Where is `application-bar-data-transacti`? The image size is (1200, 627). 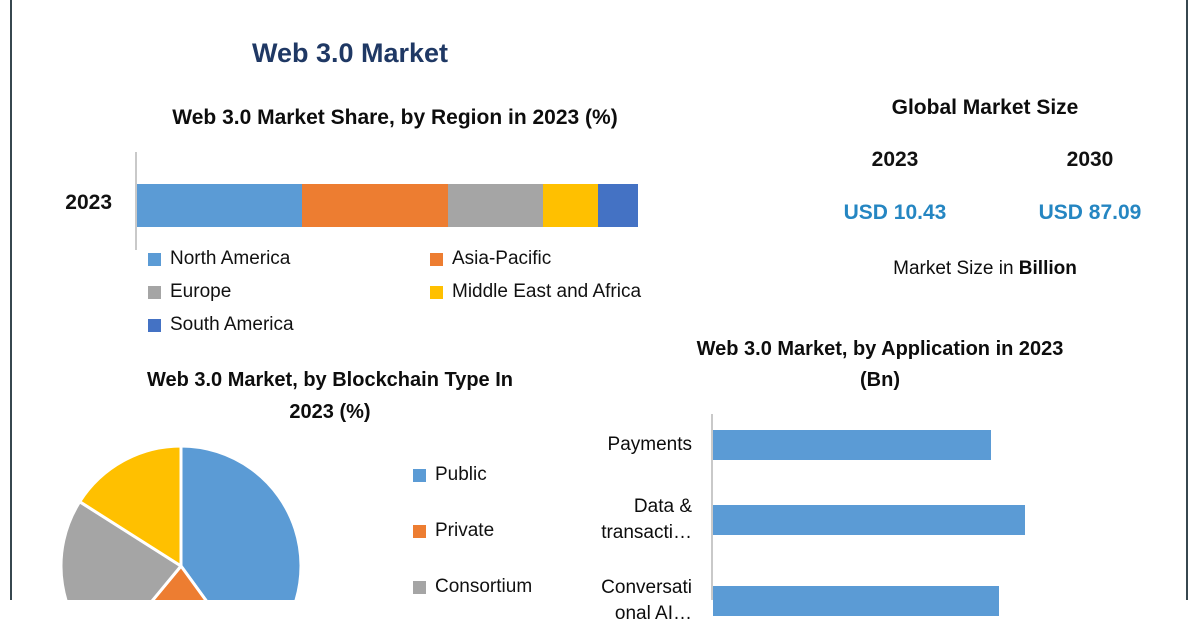
application-bar-data-transacti is located at coordinates (869, 520).